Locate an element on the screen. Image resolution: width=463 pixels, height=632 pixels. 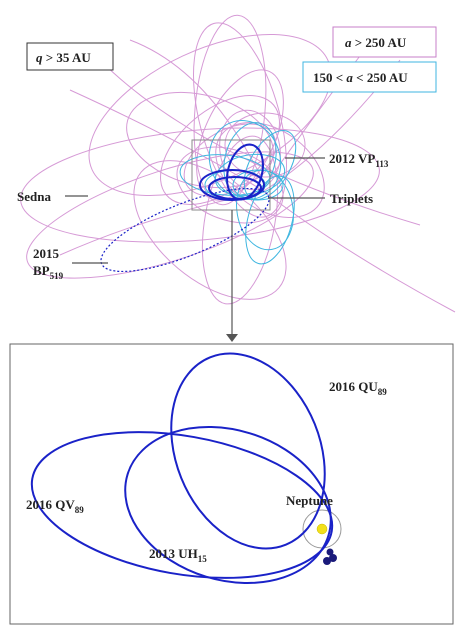
label-qv89: 2016 QV89 is located at coordinates (55, 506).